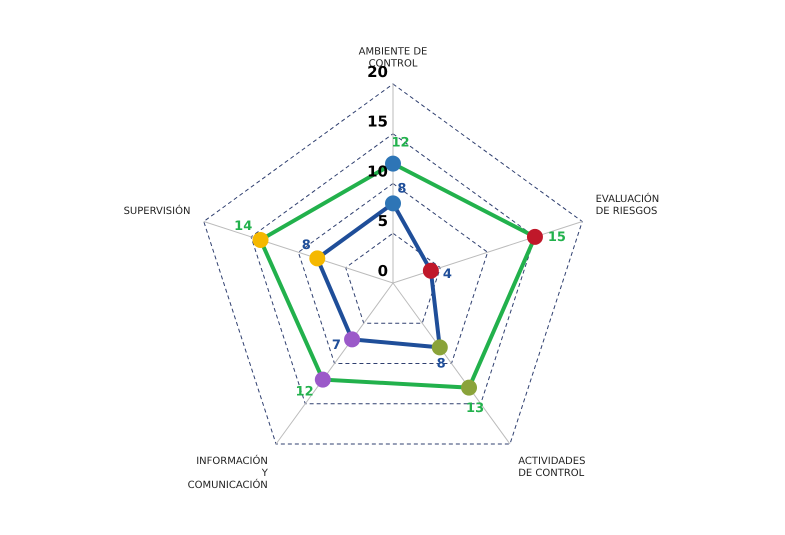  Describe the element at coordinates (383, 221) in the screenshot. I see `y-tick-label: 5` at that location.